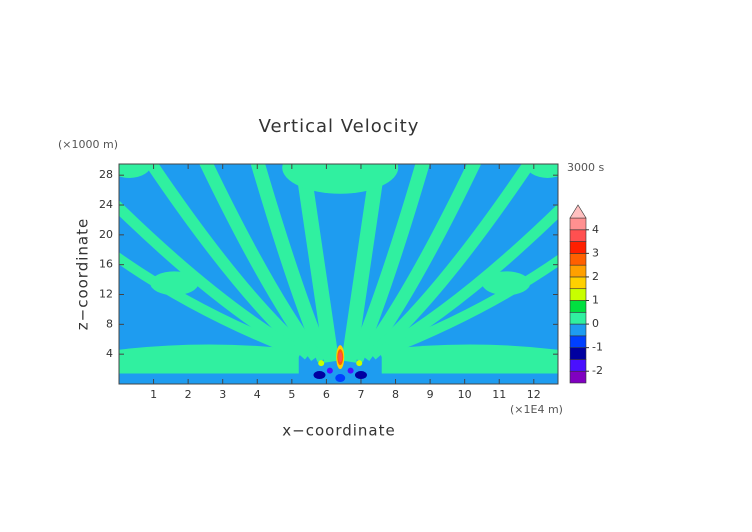 Image resolution: width=752 pixels, height=532 pixels. Describe the element at coordinates (595, 229) in the screenshot. I see `colorbar-tick-label: 4` at that location.